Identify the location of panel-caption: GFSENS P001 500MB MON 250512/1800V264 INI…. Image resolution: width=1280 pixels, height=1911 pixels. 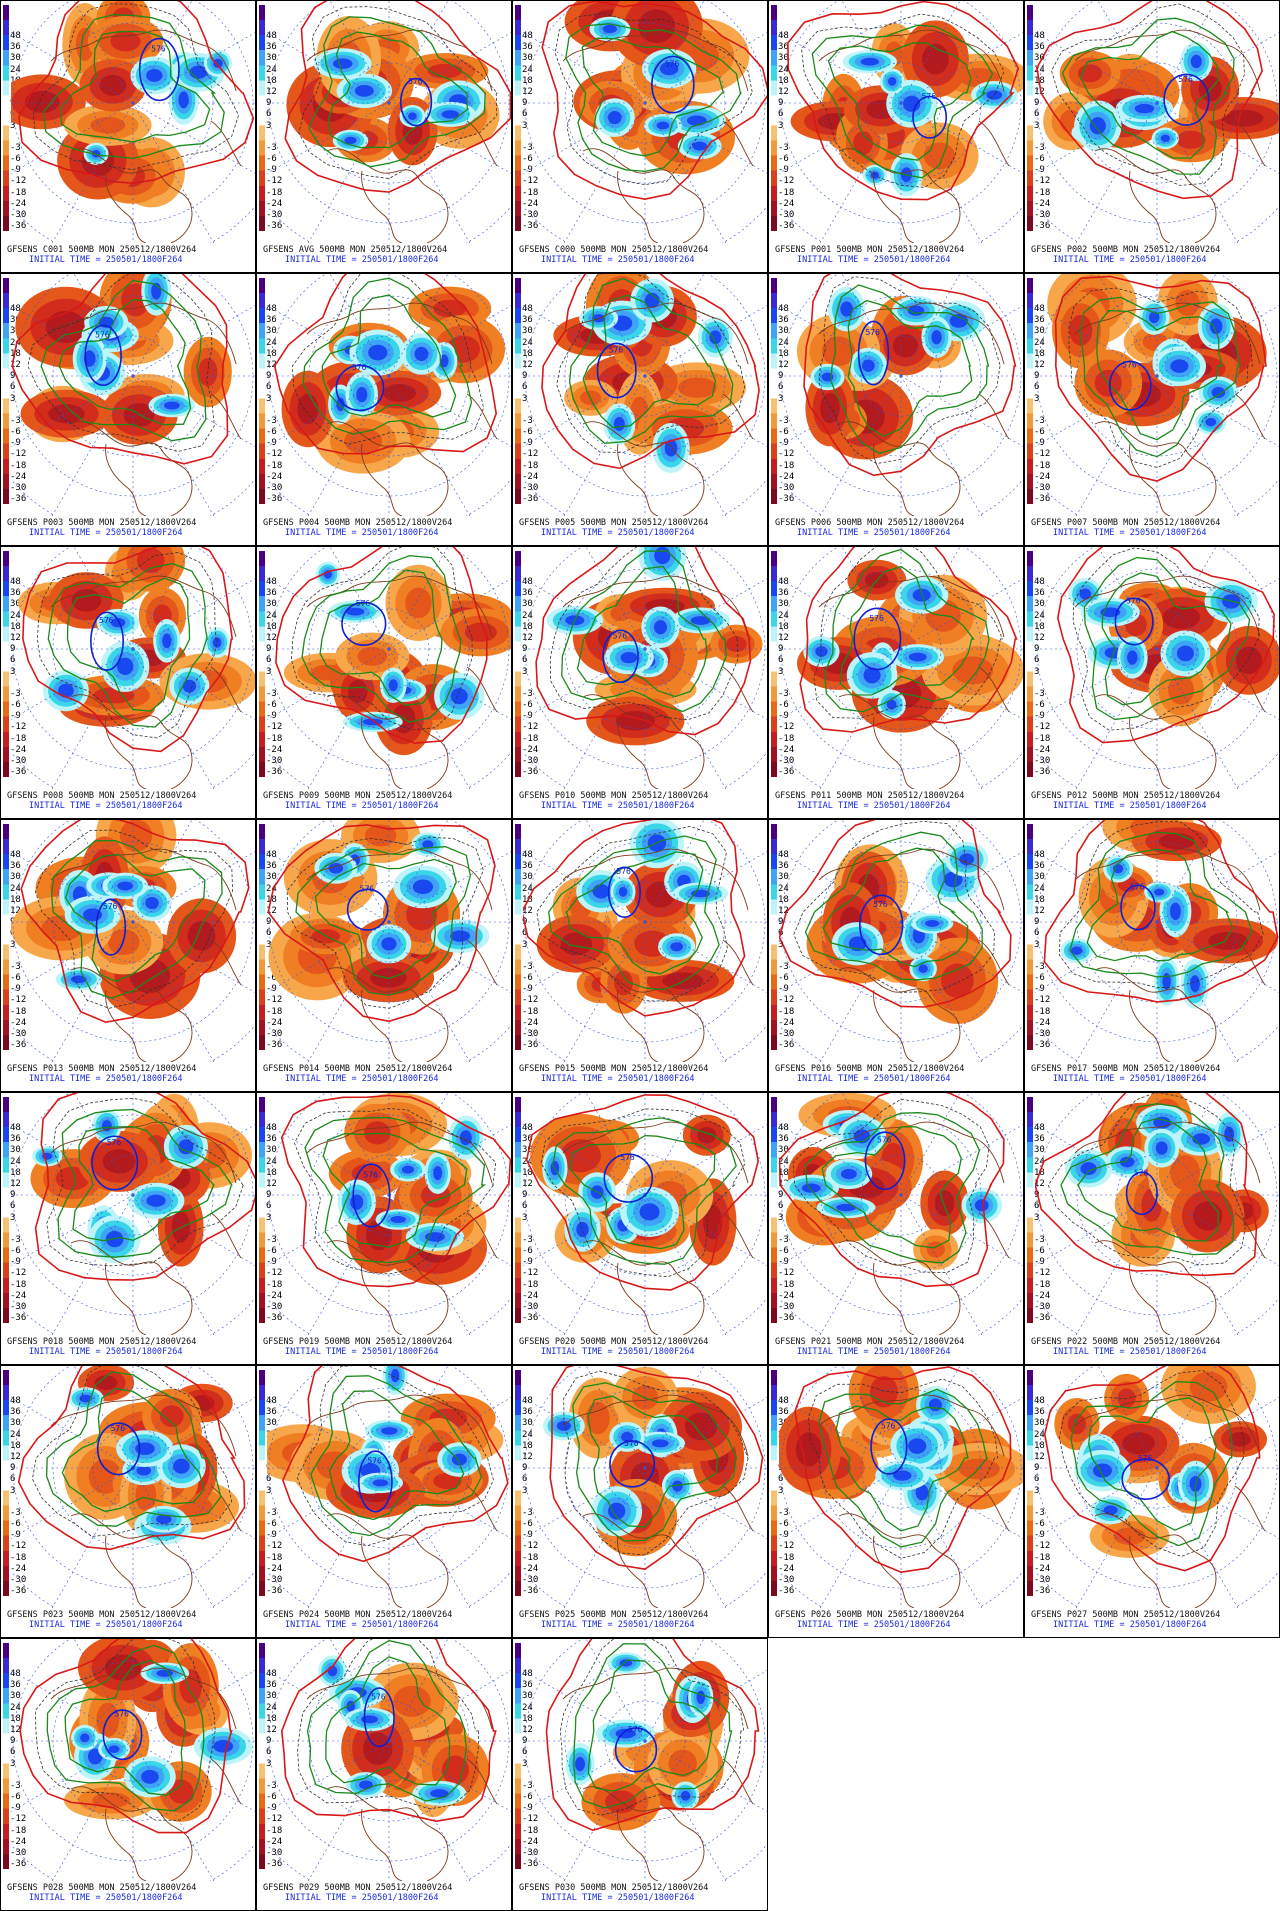
(869, 255).